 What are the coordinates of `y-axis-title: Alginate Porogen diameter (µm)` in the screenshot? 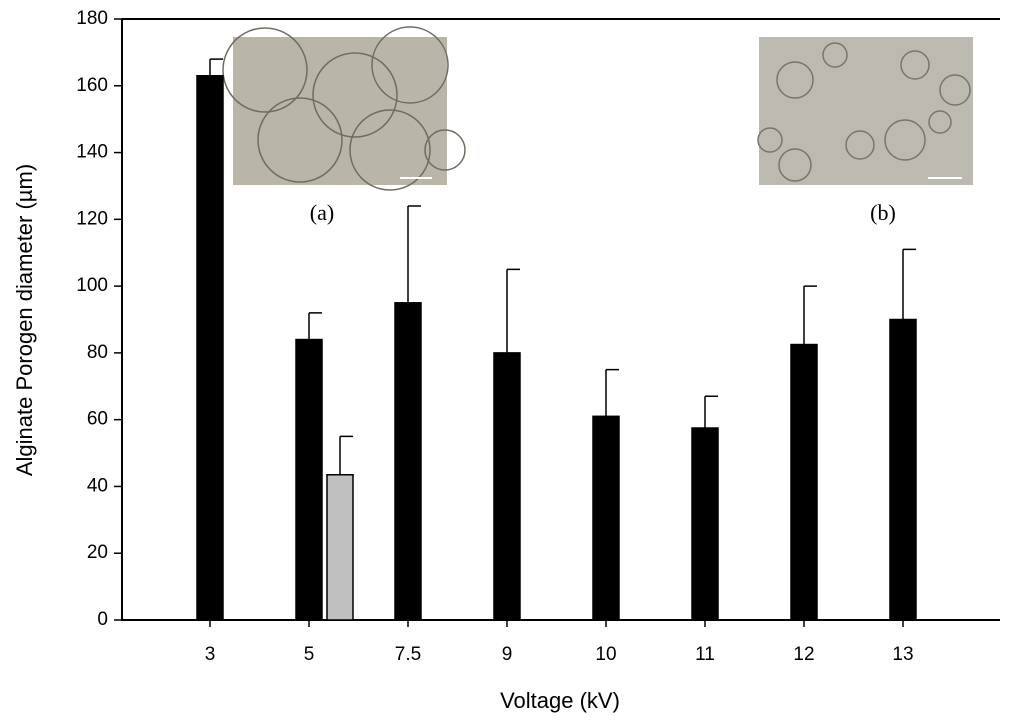 It's located at (24, 320).